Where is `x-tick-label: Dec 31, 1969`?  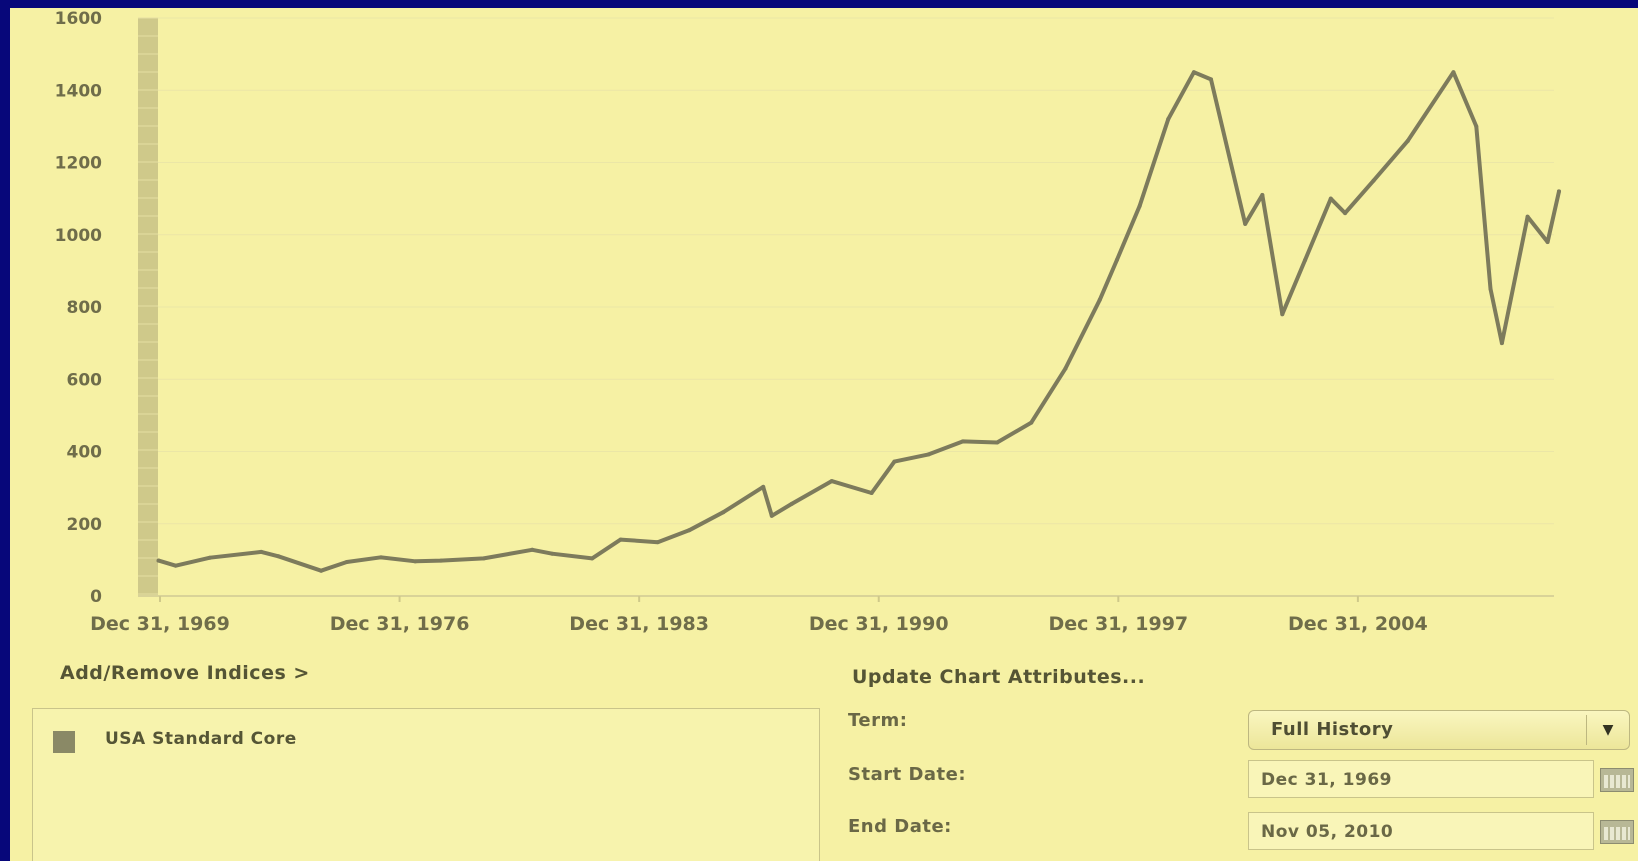 x-tick-label: Dec 31, 1969 is located at coordinates (160, 624).